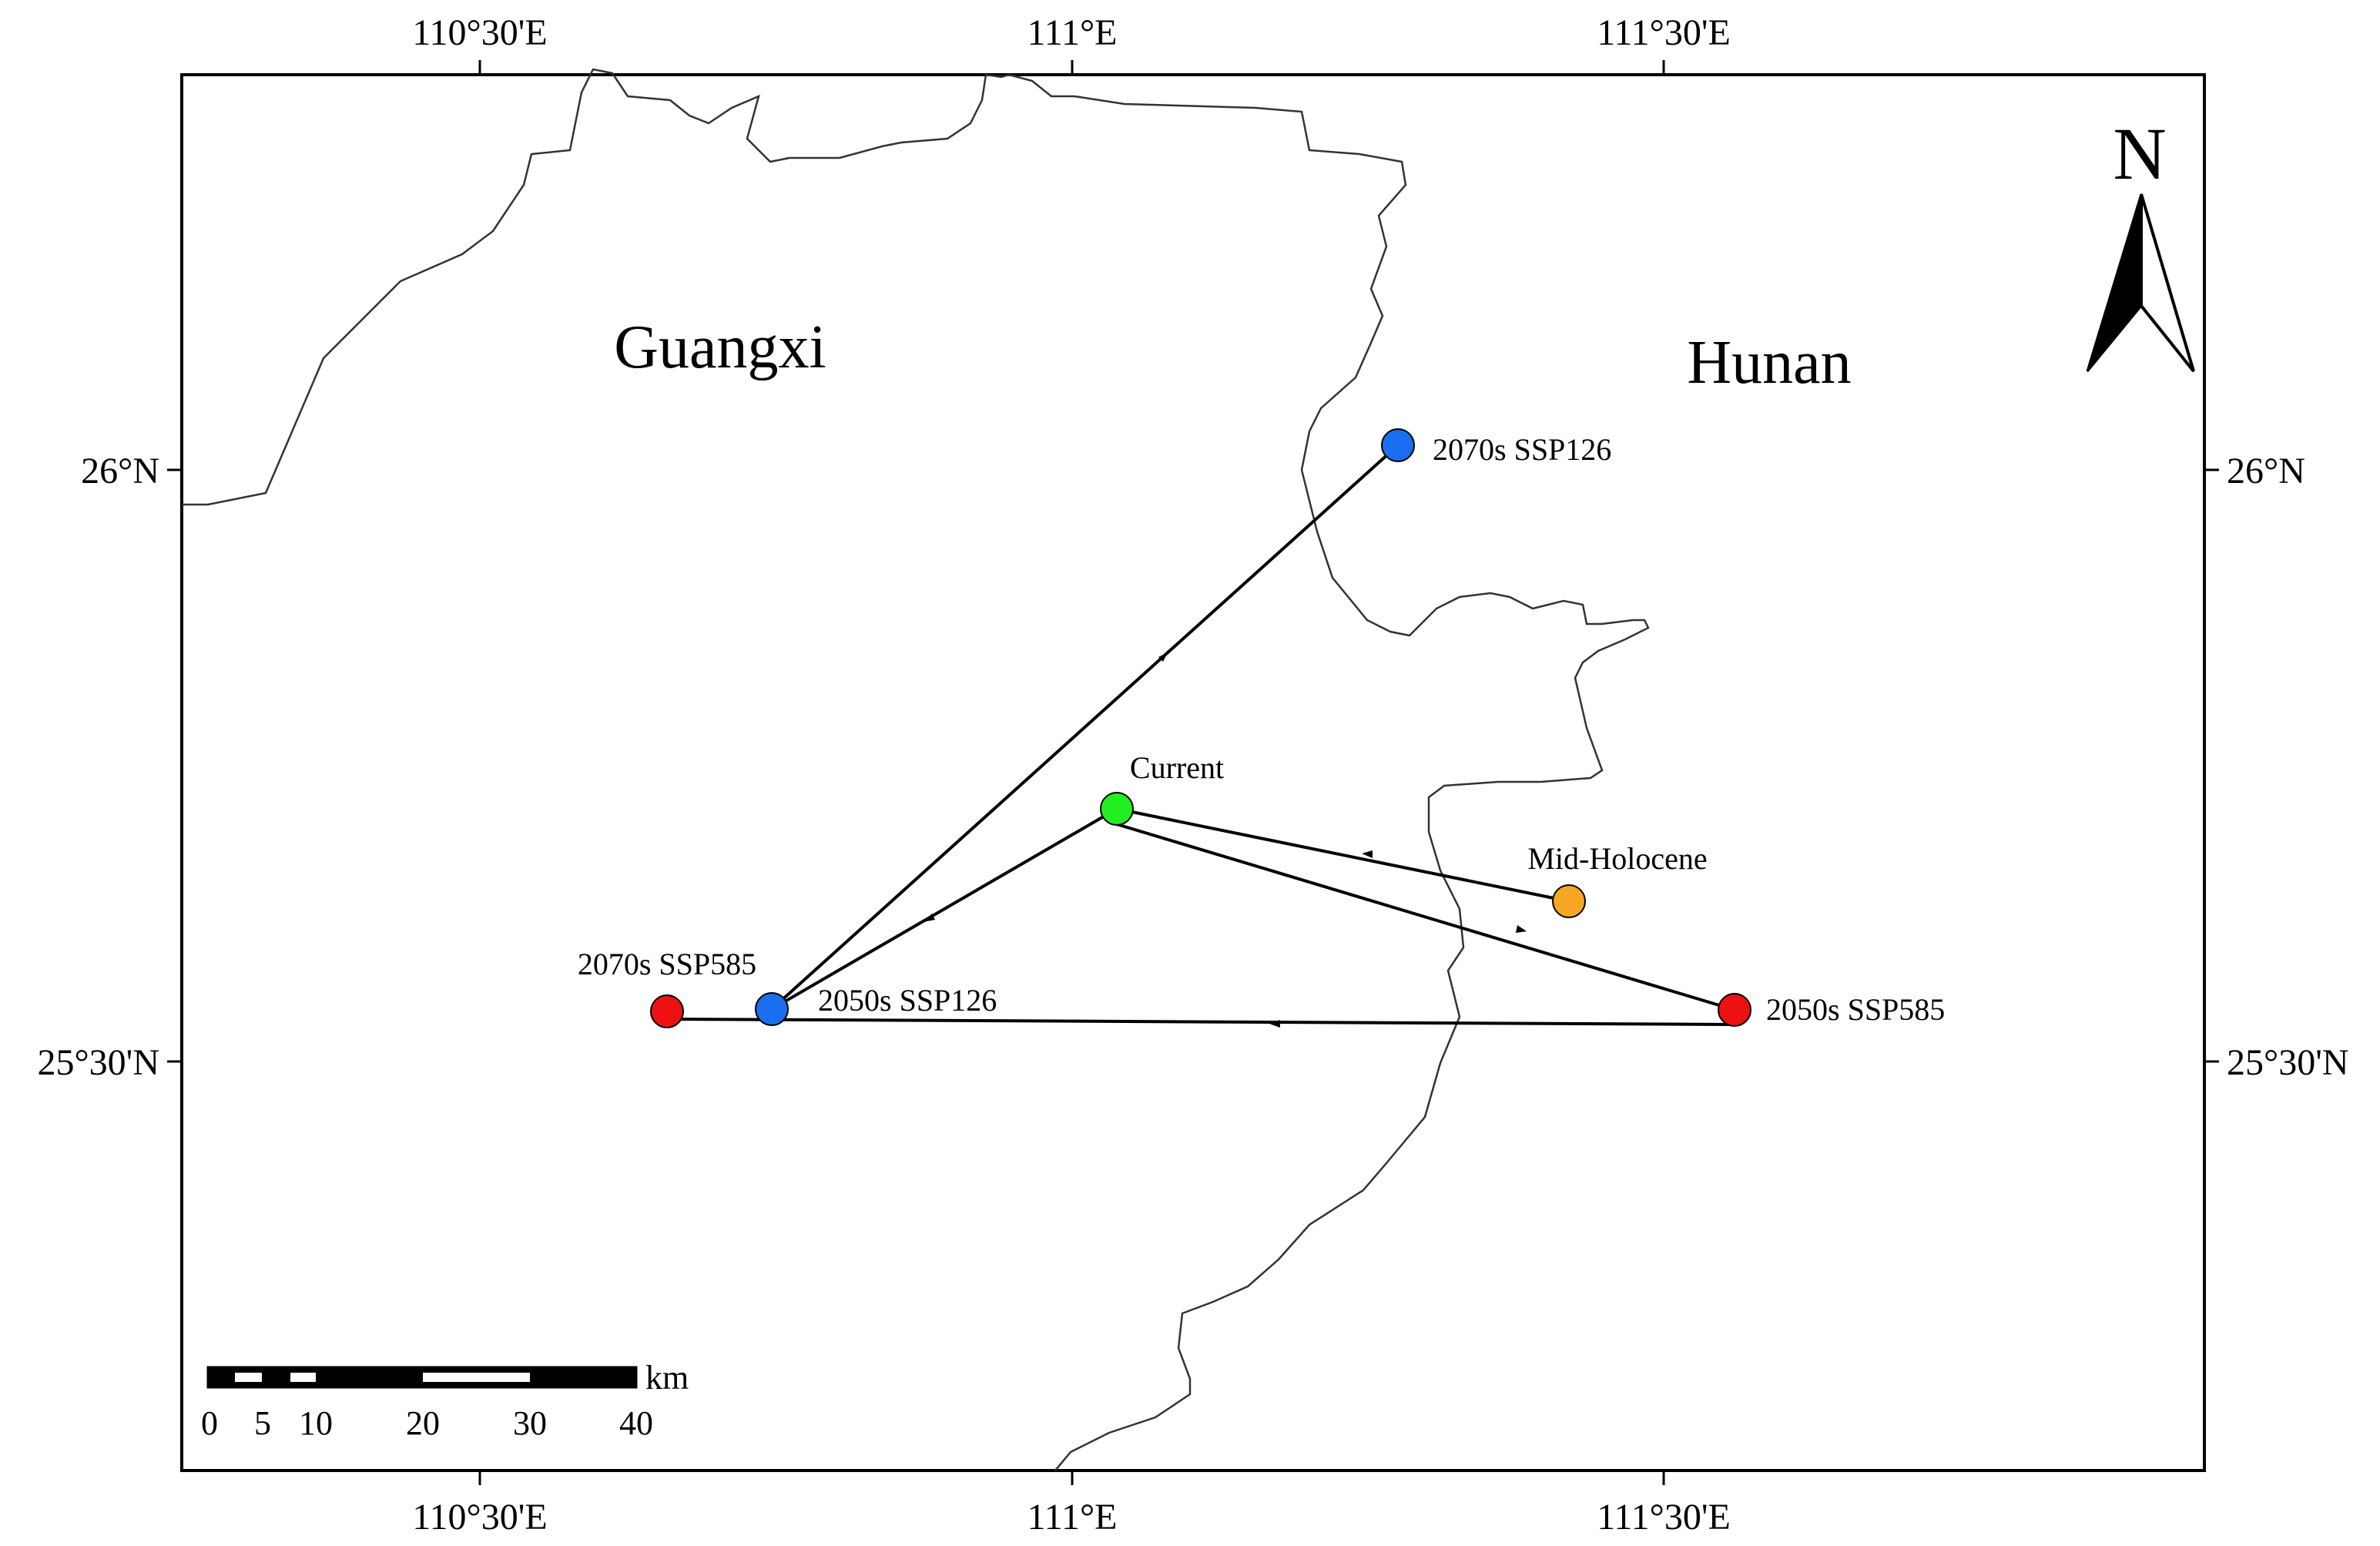  I want to click on segment-current-2050s-ssp585, so click(1425, 917).